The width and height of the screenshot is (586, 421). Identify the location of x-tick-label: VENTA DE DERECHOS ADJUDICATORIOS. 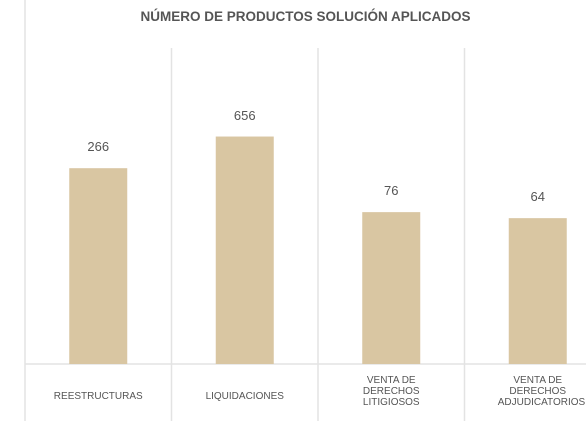
(541, 391).